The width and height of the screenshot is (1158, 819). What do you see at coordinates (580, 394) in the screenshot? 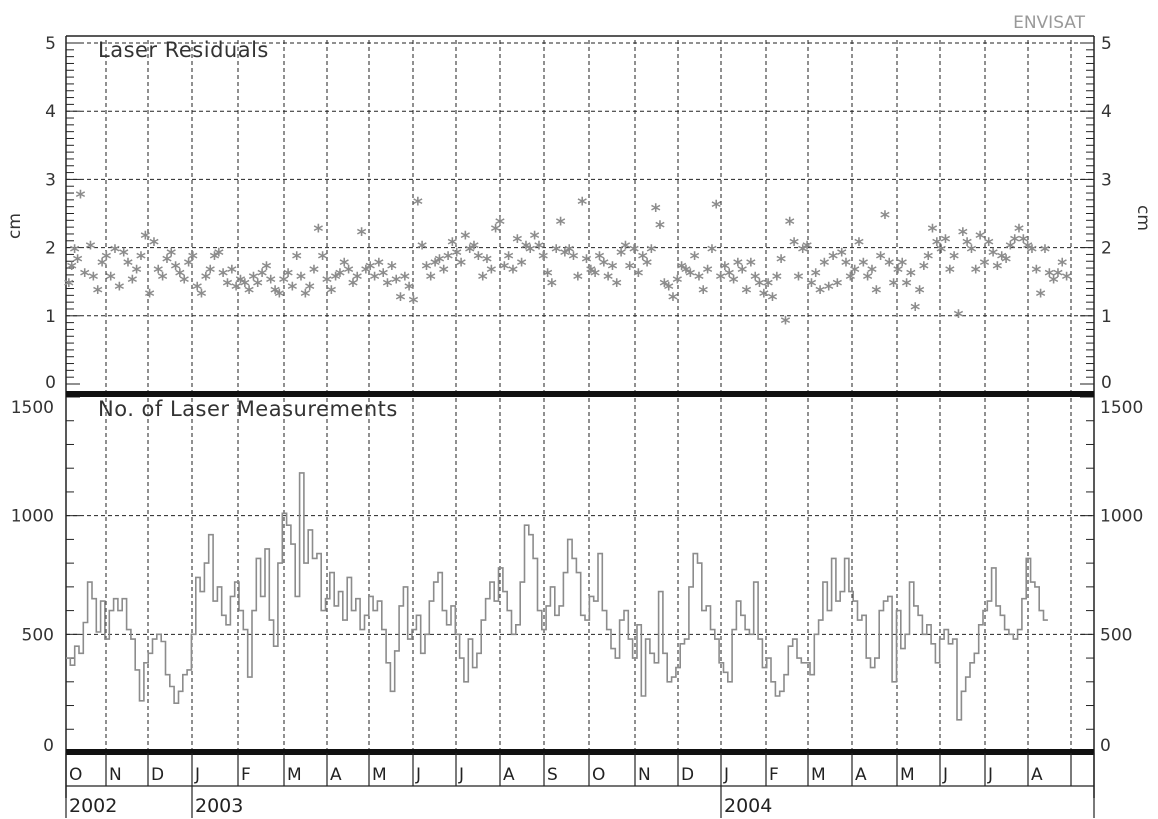
I see `panel-divider` at bounding box center [580, 394].